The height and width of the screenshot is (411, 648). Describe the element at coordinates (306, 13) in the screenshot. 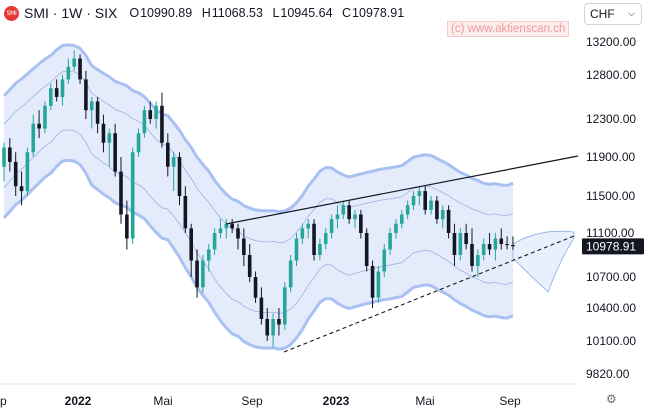

I see `low-value: 10945.64` at that location.